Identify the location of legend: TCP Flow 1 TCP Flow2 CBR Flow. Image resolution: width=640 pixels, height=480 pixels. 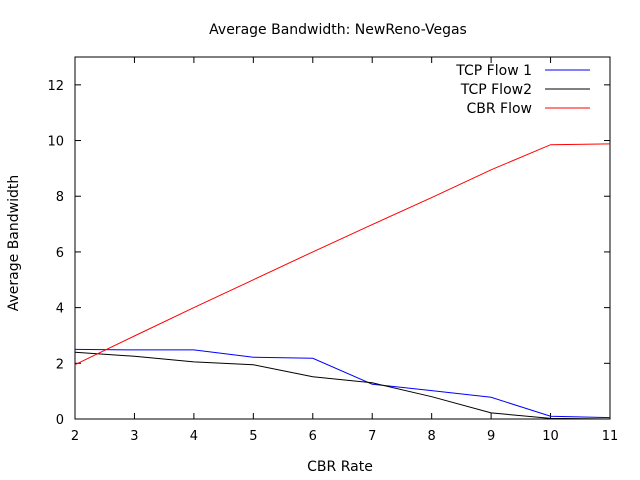
(522, 90).